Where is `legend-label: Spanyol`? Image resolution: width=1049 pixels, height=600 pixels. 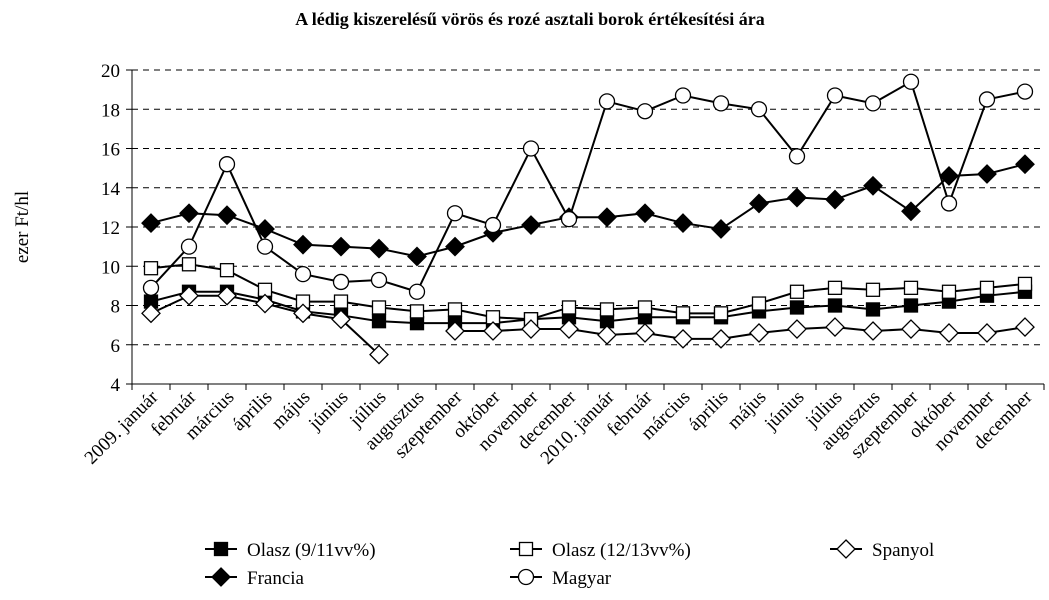 legend-label: Spanyol is located at coordinates (903, 550).